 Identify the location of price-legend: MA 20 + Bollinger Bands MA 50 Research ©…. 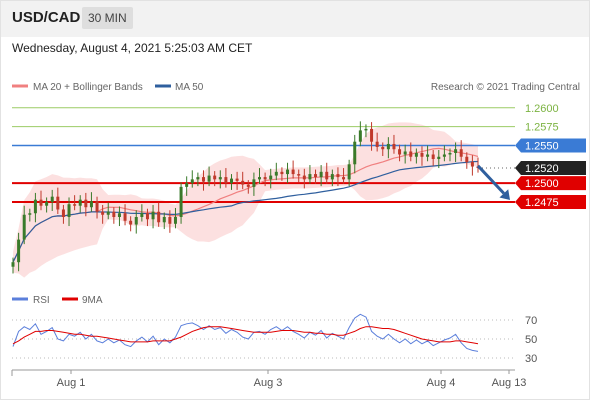
(296, 87).